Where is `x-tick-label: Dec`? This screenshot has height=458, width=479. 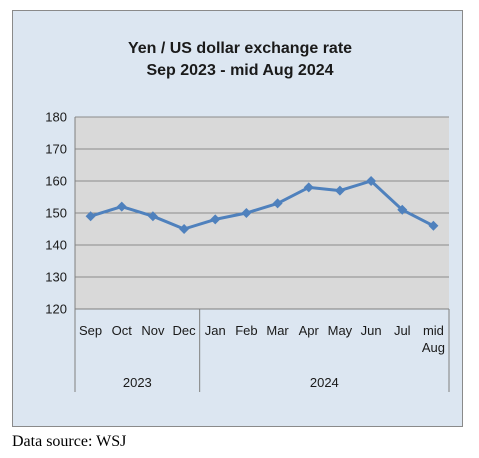 x-tick-label: Dec is located at coordinates (185, 330).